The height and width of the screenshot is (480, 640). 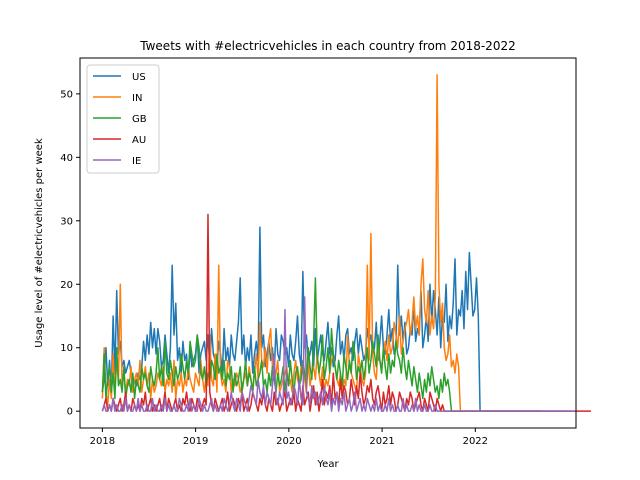 What do you see at coordinates (66, 221) in the screenshot?
I see `y-tick-label: 30` at bounding box center [66, 221].